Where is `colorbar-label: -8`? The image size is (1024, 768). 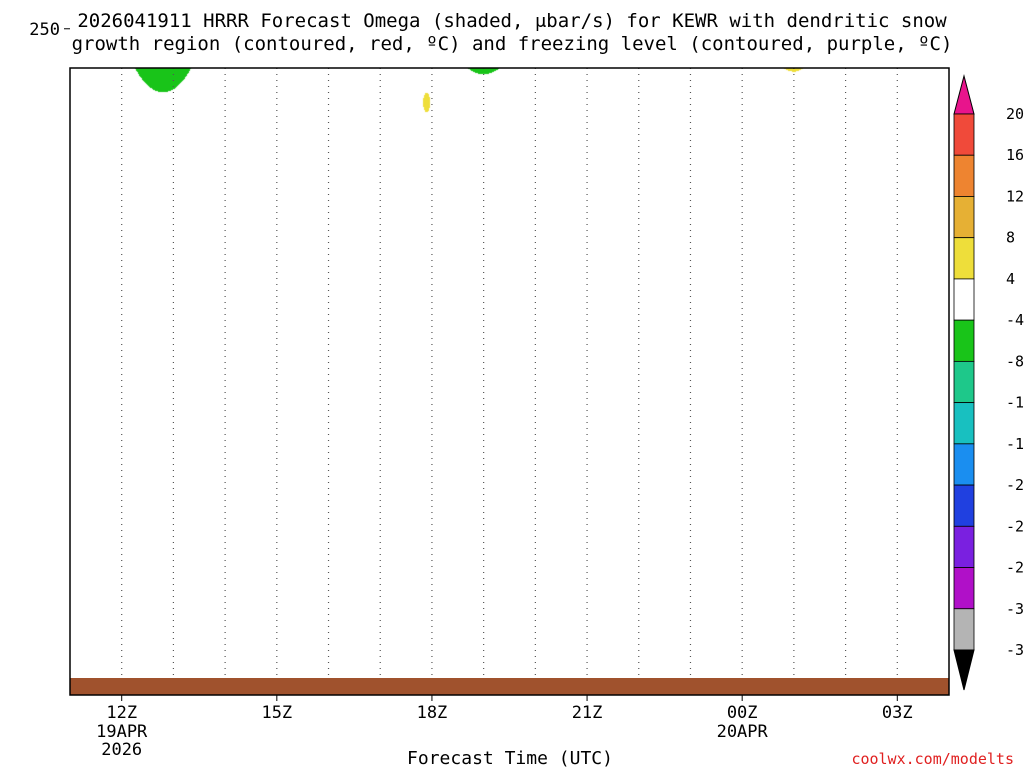
colorbar-label: -8 is located at coordinates (1015, 361).